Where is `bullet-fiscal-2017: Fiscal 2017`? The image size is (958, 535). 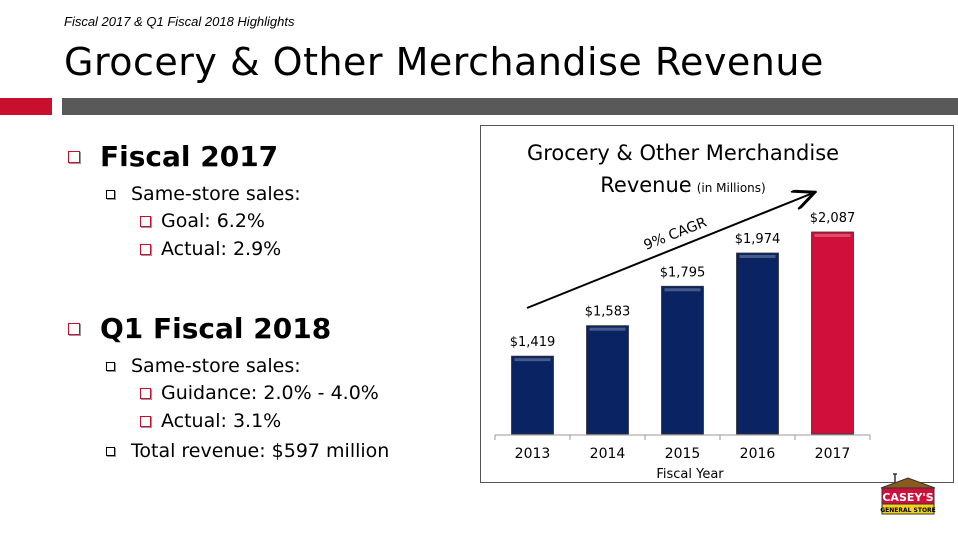
bullet-fiscal-2017: Fiscal 2017 is located at coordinates (173, 156).